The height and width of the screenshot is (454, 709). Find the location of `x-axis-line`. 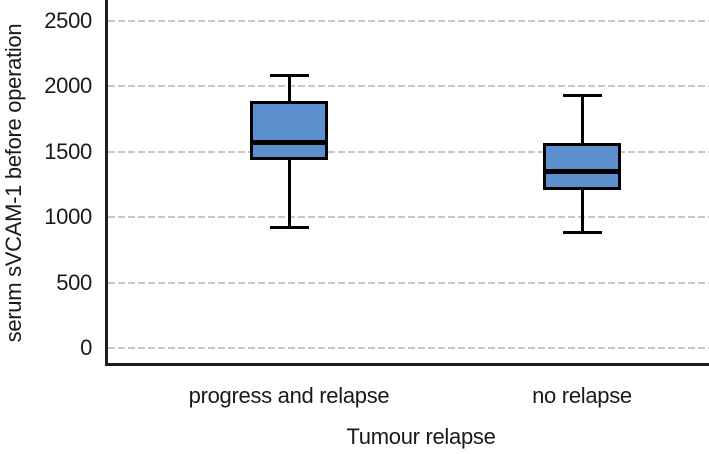

x-axis-line is located at coordinates (407, 364).